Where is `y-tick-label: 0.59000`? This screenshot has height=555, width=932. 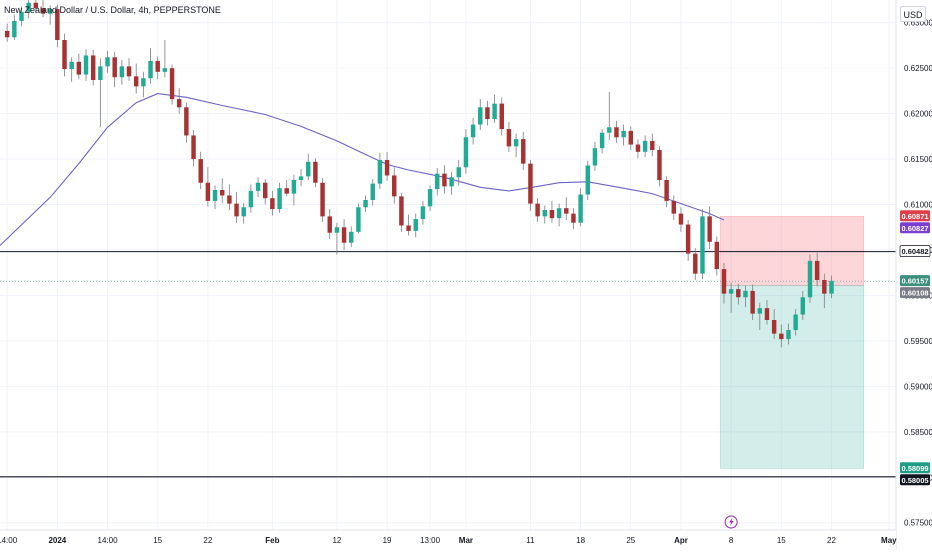 y-tick-label: 0.59000 is located at coordinates (918, 386).